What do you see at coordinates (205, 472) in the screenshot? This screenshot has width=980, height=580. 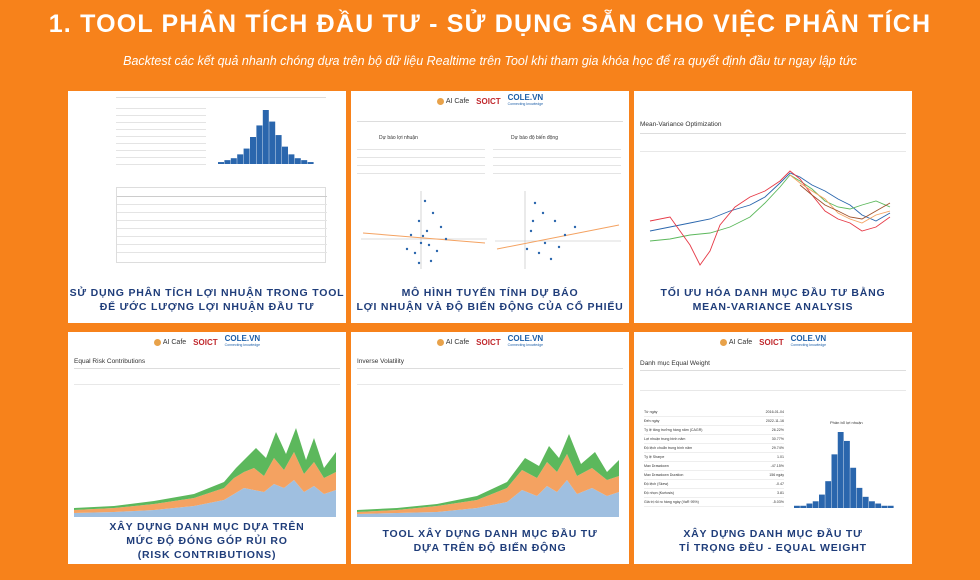 I see `risk-contribution-area-chart` at bounding box center [205, 472].